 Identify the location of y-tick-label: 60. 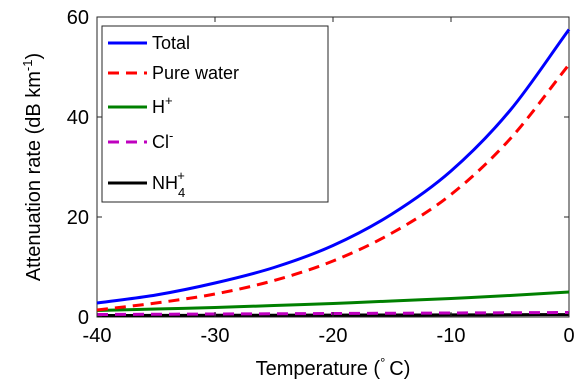
(78, 18).